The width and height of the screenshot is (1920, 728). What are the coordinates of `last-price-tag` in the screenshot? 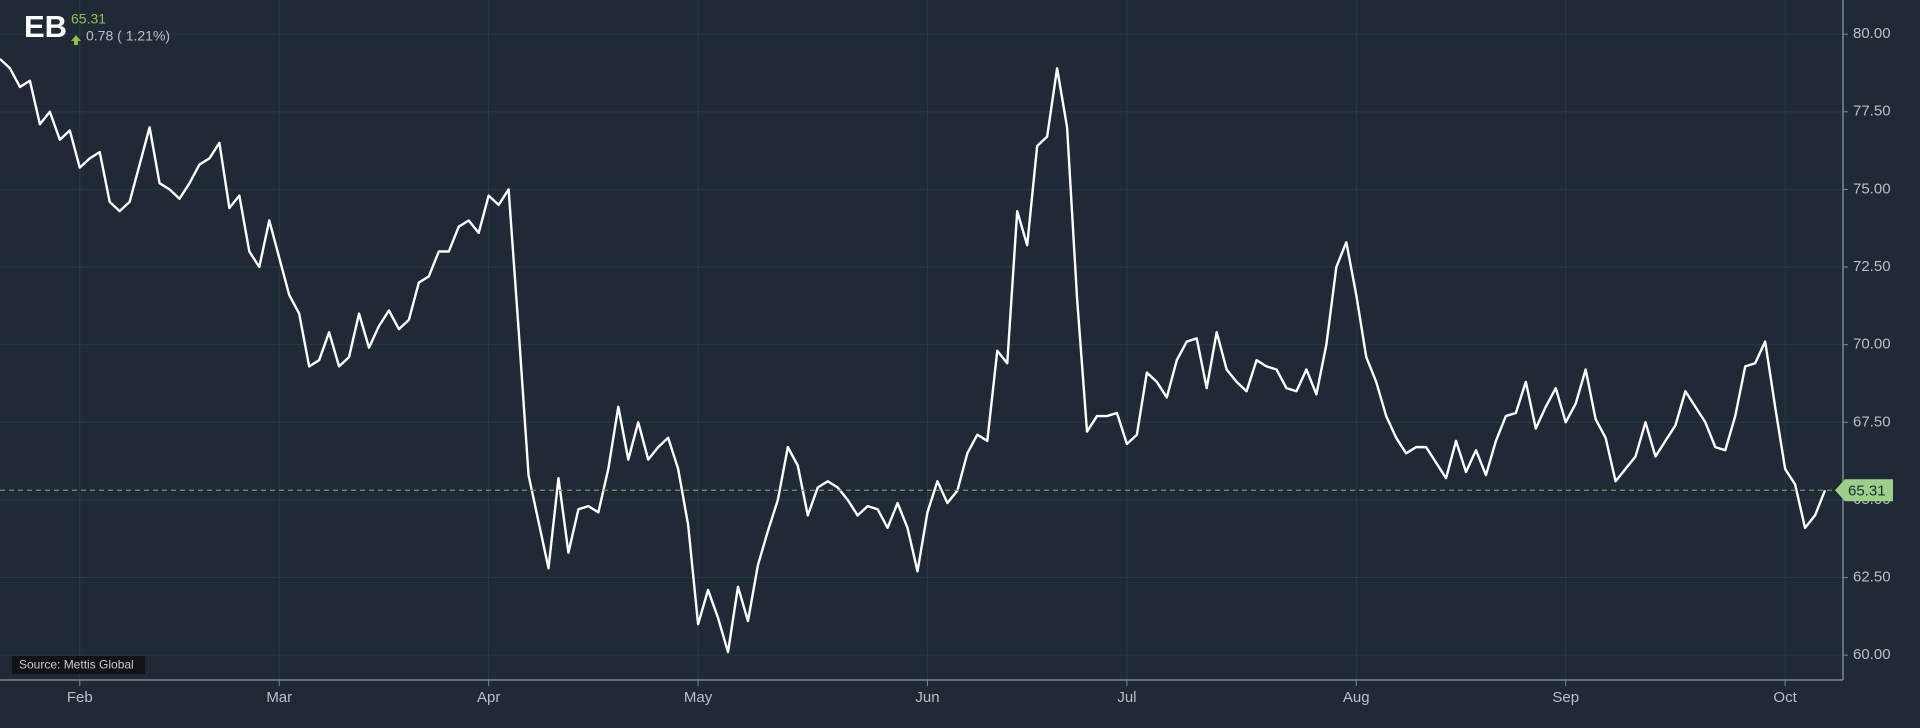 It's located at (1864, 490).